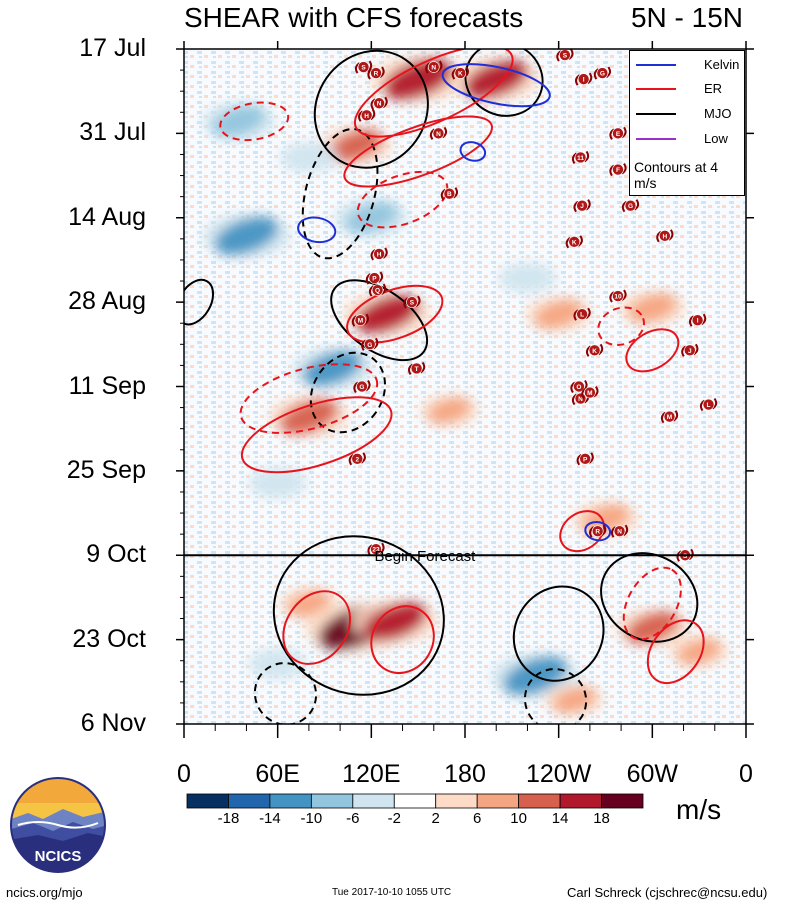  Describe the element at coordinates (656, 65) in the screenshot. I see `legend-kelvin-line` at that location.